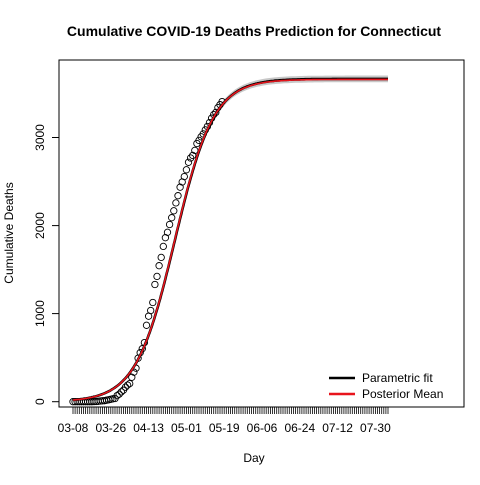  I want to click on x-tick-label: 06-06, so click(262, 428).